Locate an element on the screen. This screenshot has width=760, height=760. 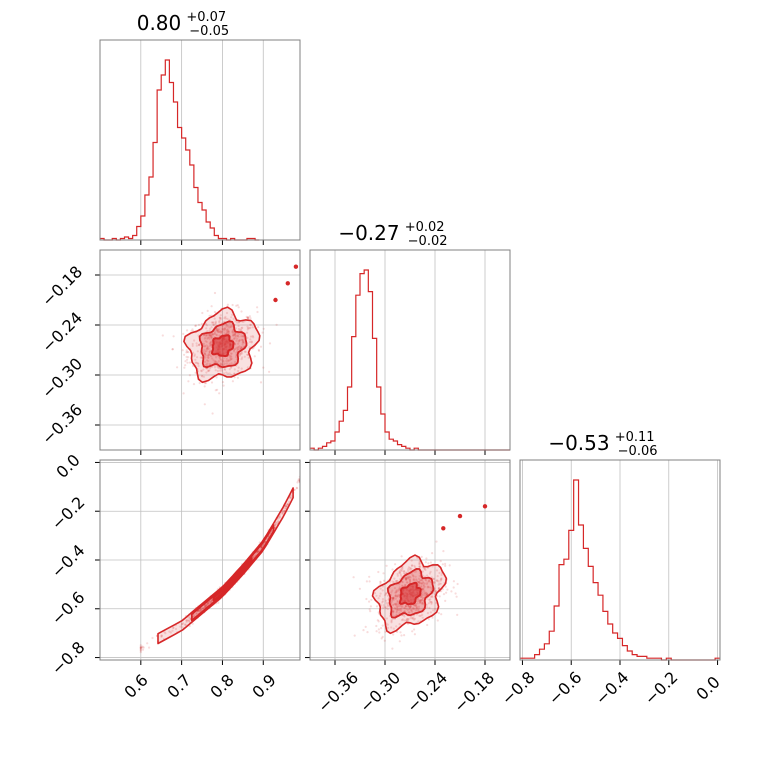
panel-scatter-p2-p3 is located at coordinates (408, 562).